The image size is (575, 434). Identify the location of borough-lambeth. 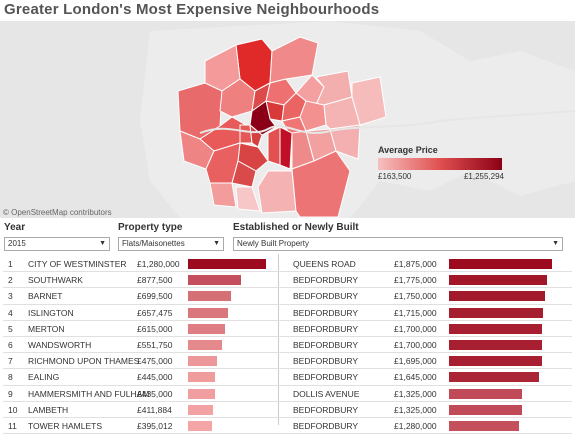
(274, 146).